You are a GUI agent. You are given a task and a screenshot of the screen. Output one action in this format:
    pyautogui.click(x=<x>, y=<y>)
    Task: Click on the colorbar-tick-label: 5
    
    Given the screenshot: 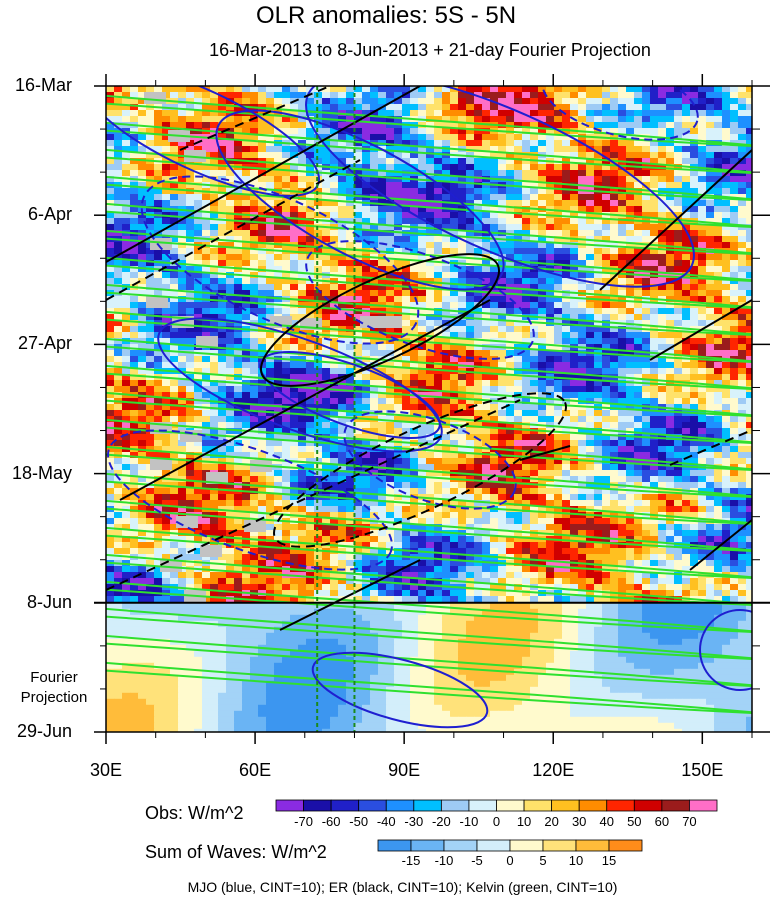 What is the action you would take?
    pyautogui.click(x=543, y=860)
    